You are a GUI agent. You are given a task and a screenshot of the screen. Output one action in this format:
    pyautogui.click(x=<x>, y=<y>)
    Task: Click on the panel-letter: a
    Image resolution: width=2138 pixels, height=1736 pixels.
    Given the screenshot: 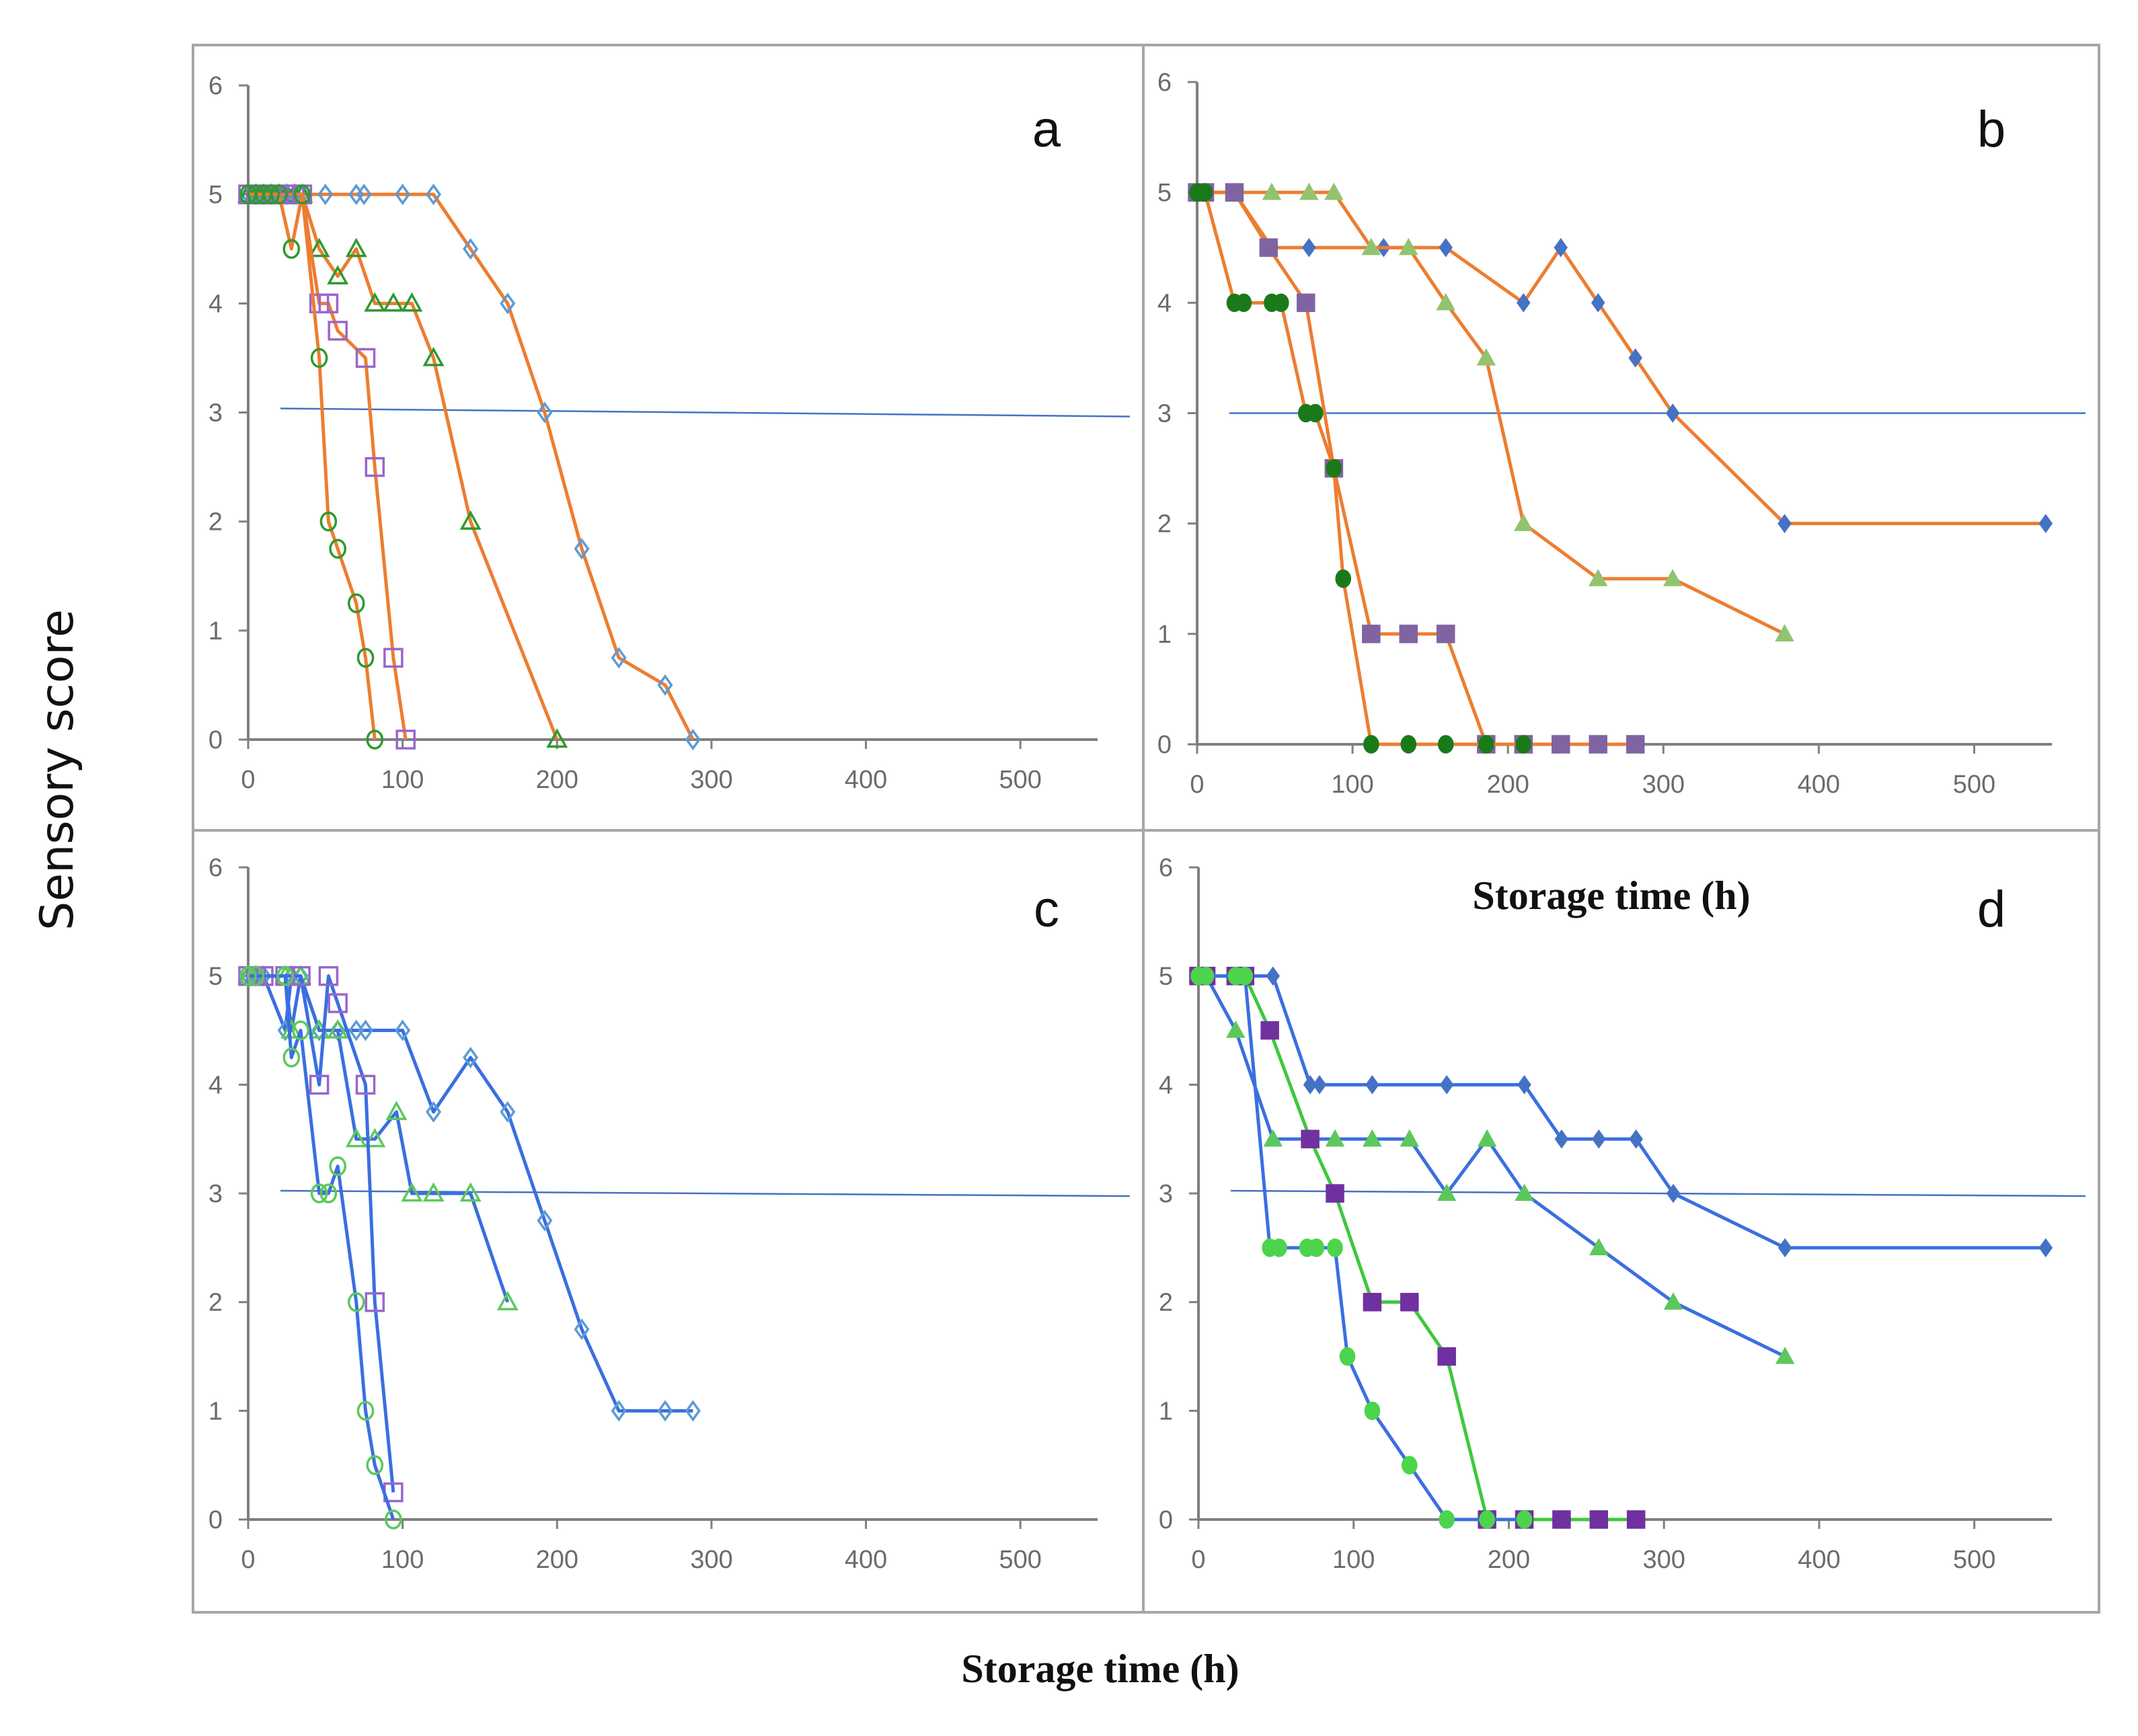 What is the action you would take?
    pyautogui.click(x=1047, y=129)
    